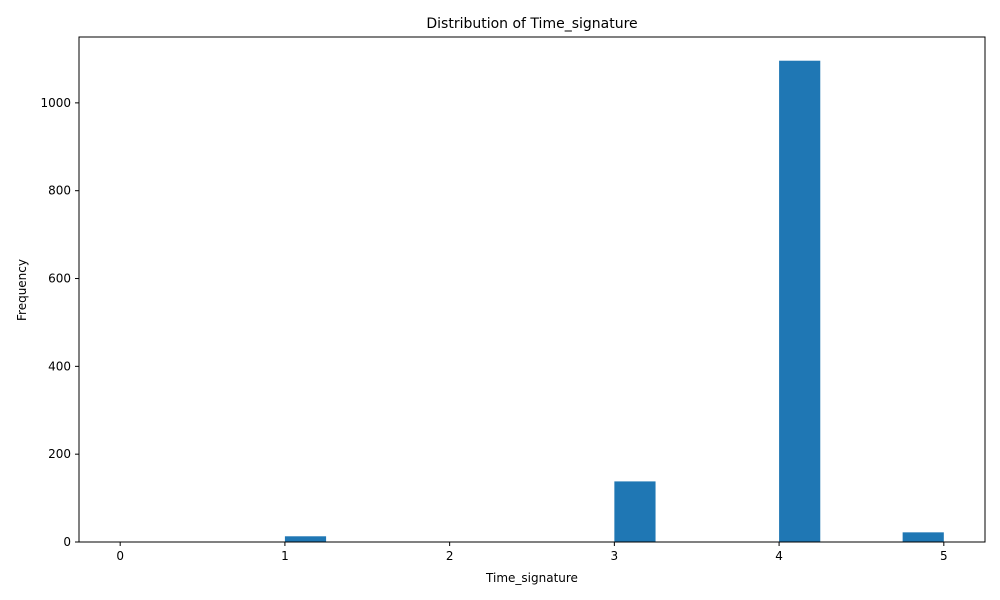 The height and width of the screenshot is (600, 1000). Describe the element at coordinates (531, 578) in the screenshot. I see `x-axis-label: Time_signature` at that location.